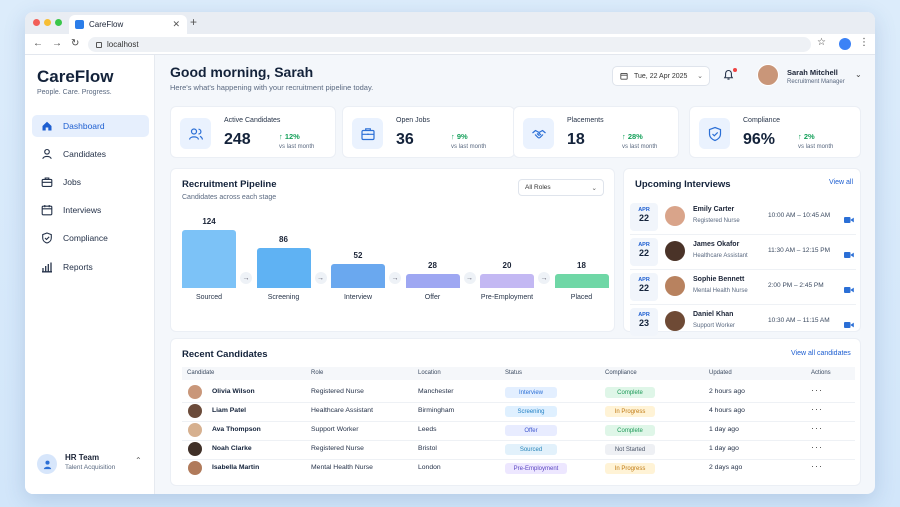  Describe the element at coordinates (252, 120) in the screenshot. I see `stat-label: Active Candidates` at that location.